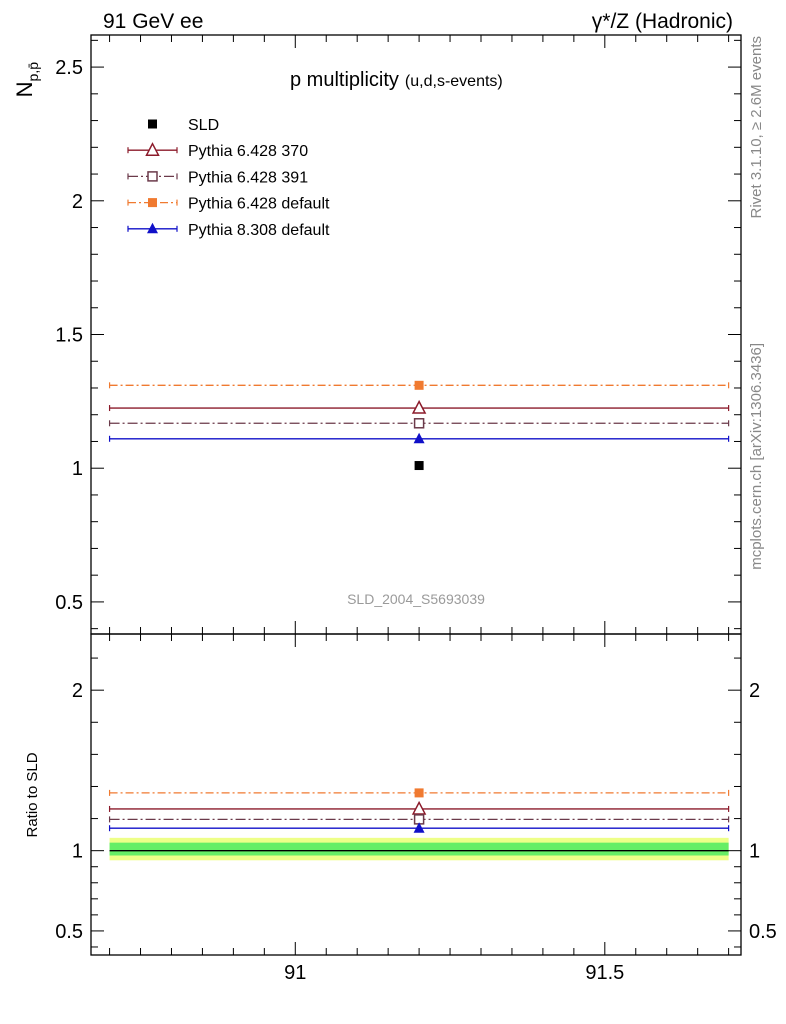 The image size is (786, 1024). What do you see at coordinates (69, 603) in the screenshot?
I see `main-y-tick-label: 0.5` at bounding box center [69, 603].